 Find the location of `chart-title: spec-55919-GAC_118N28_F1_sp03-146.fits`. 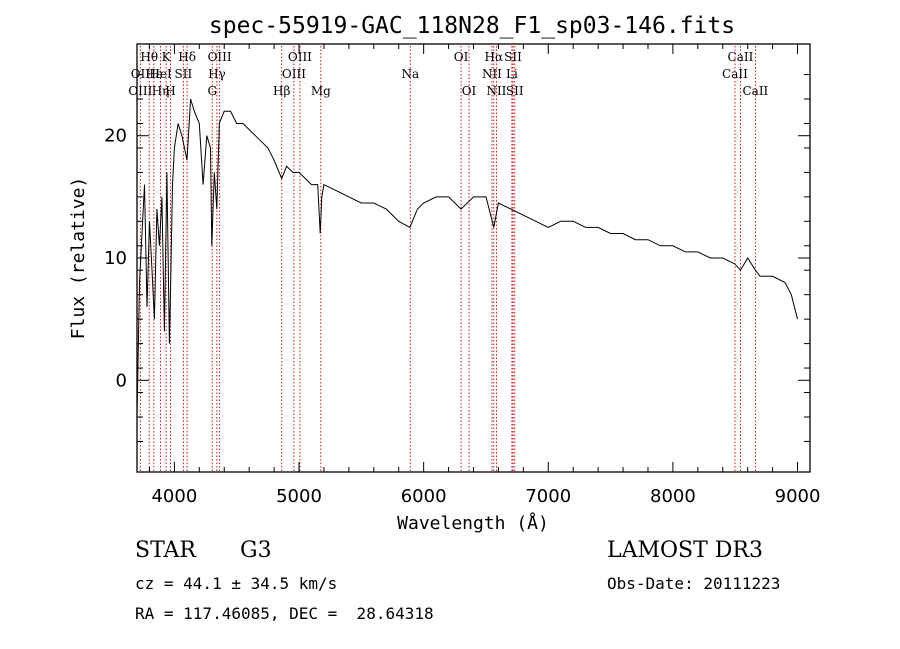

chart-title: spec-55919-GAC_118N28_F1_sp03-146.fits is located at coordinates (472, 26).